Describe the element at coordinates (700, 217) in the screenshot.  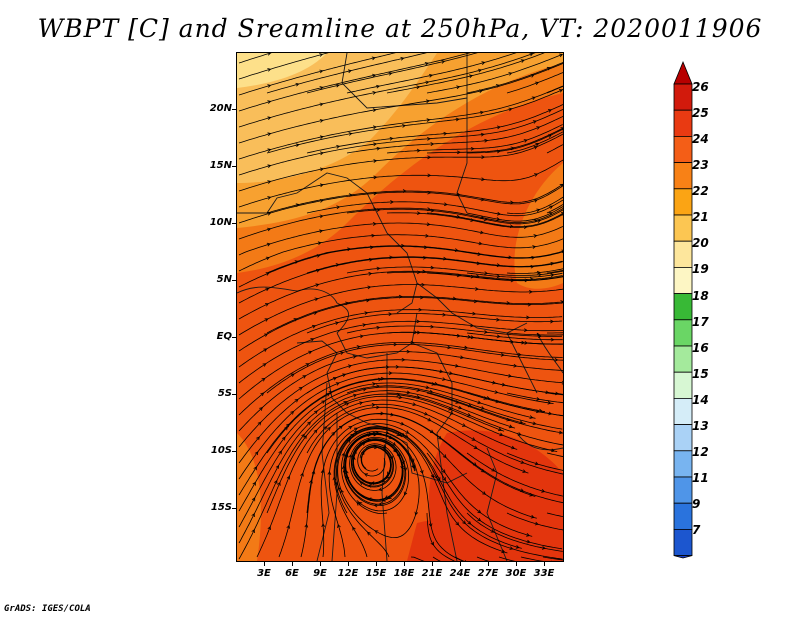
I see `colorbar-label: 21` at that location.